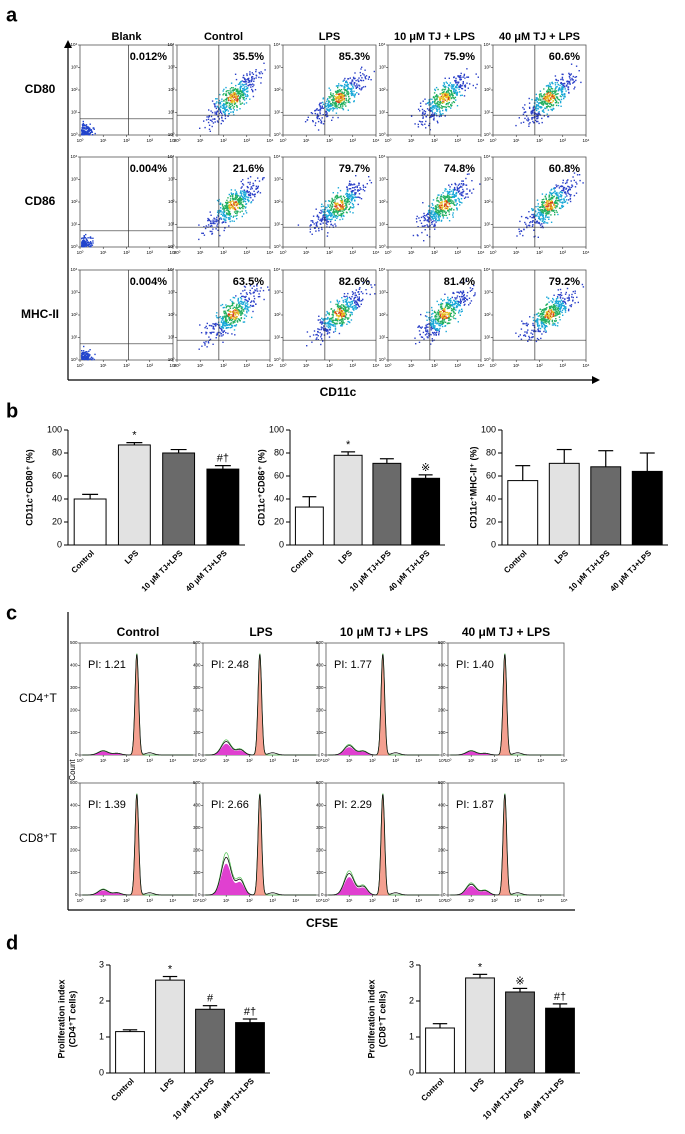  What do you see at coordinates (411, 252) in the screenshot?
I see `x-tick-label: 10¹` at bounding box center [411, 252].